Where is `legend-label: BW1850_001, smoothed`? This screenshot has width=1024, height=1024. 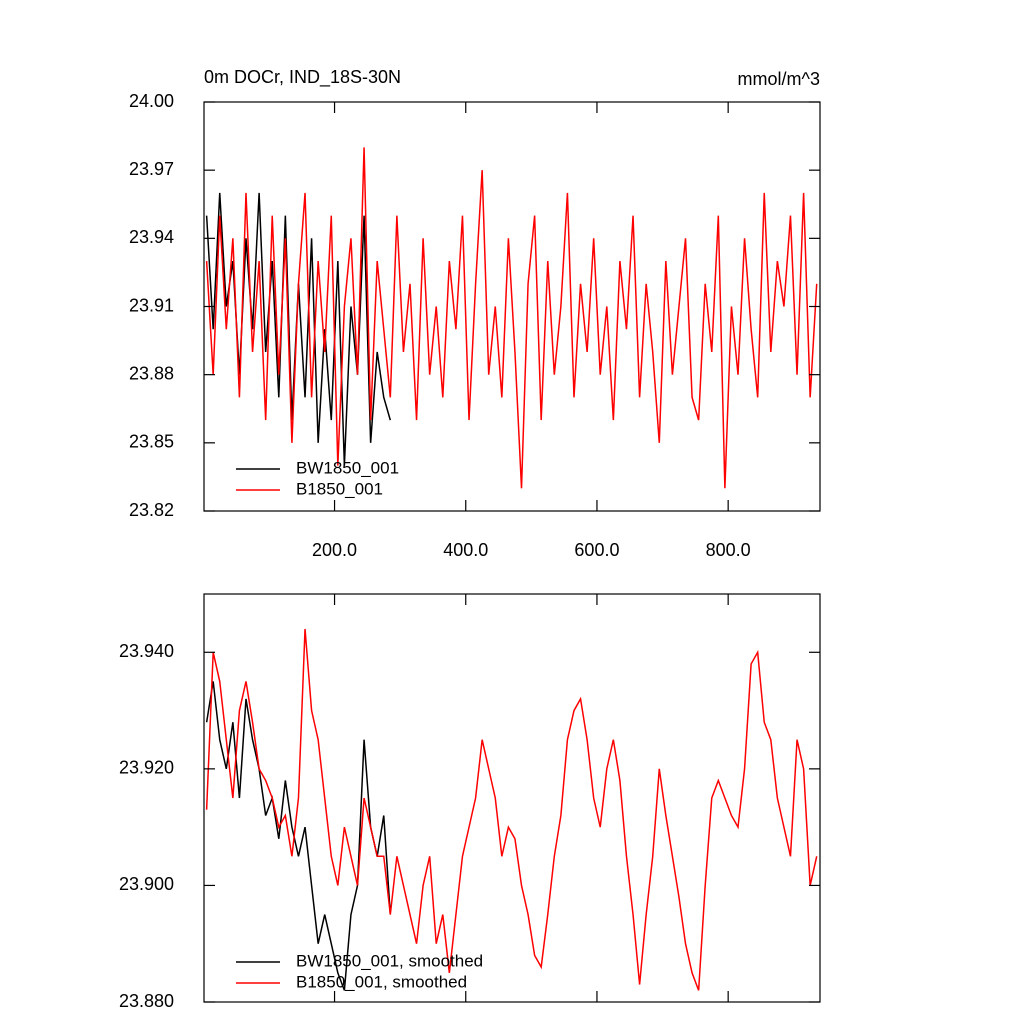 legend-label: BW1850_001, smoothed is located at coordinates (389, 960).